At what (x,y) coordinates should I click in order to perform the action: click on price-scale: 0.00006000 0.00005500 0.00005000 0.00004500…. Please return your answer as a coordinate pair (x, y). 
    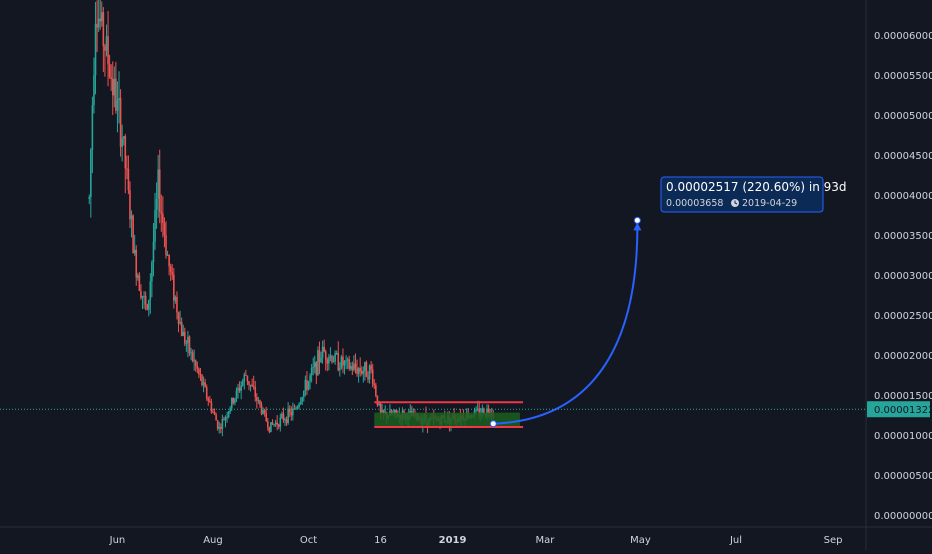
    Looking at the image, I should click on (903, 276).